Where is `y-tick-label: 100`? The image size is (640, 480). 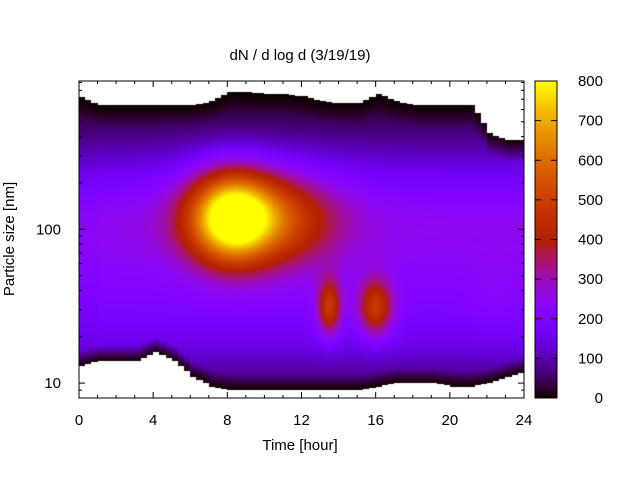 y-tick-label: 100 is located at coordinates (48, 229).